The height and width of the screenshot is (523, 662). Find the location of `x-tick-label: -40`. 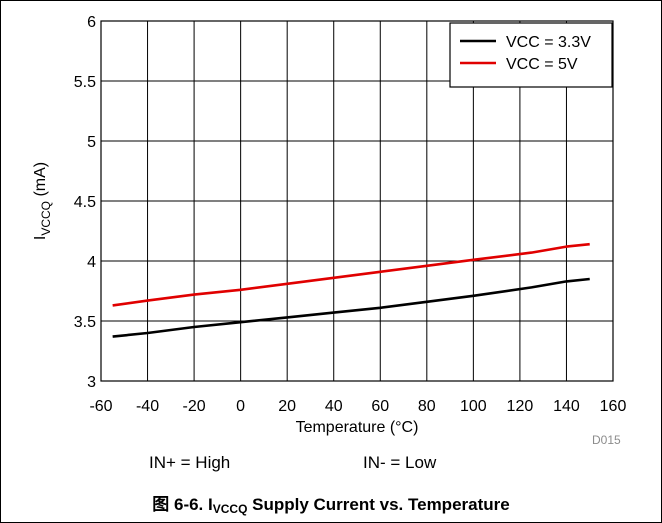

x-tick-label: -40 is located at coordinates (147, 406).